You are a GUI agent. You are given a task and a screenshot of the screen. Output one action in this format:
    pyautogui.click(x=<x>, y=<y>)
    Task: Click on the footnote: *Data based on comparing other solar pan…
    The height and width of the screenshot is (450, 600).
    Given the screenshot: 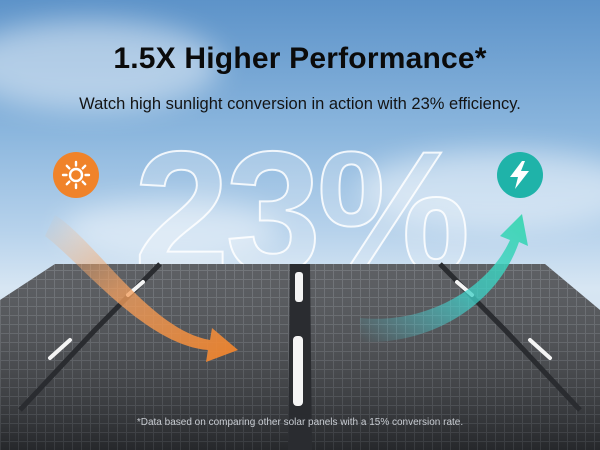 What is the action you would take?
    pyautogui.click(x=300, y=422)
    